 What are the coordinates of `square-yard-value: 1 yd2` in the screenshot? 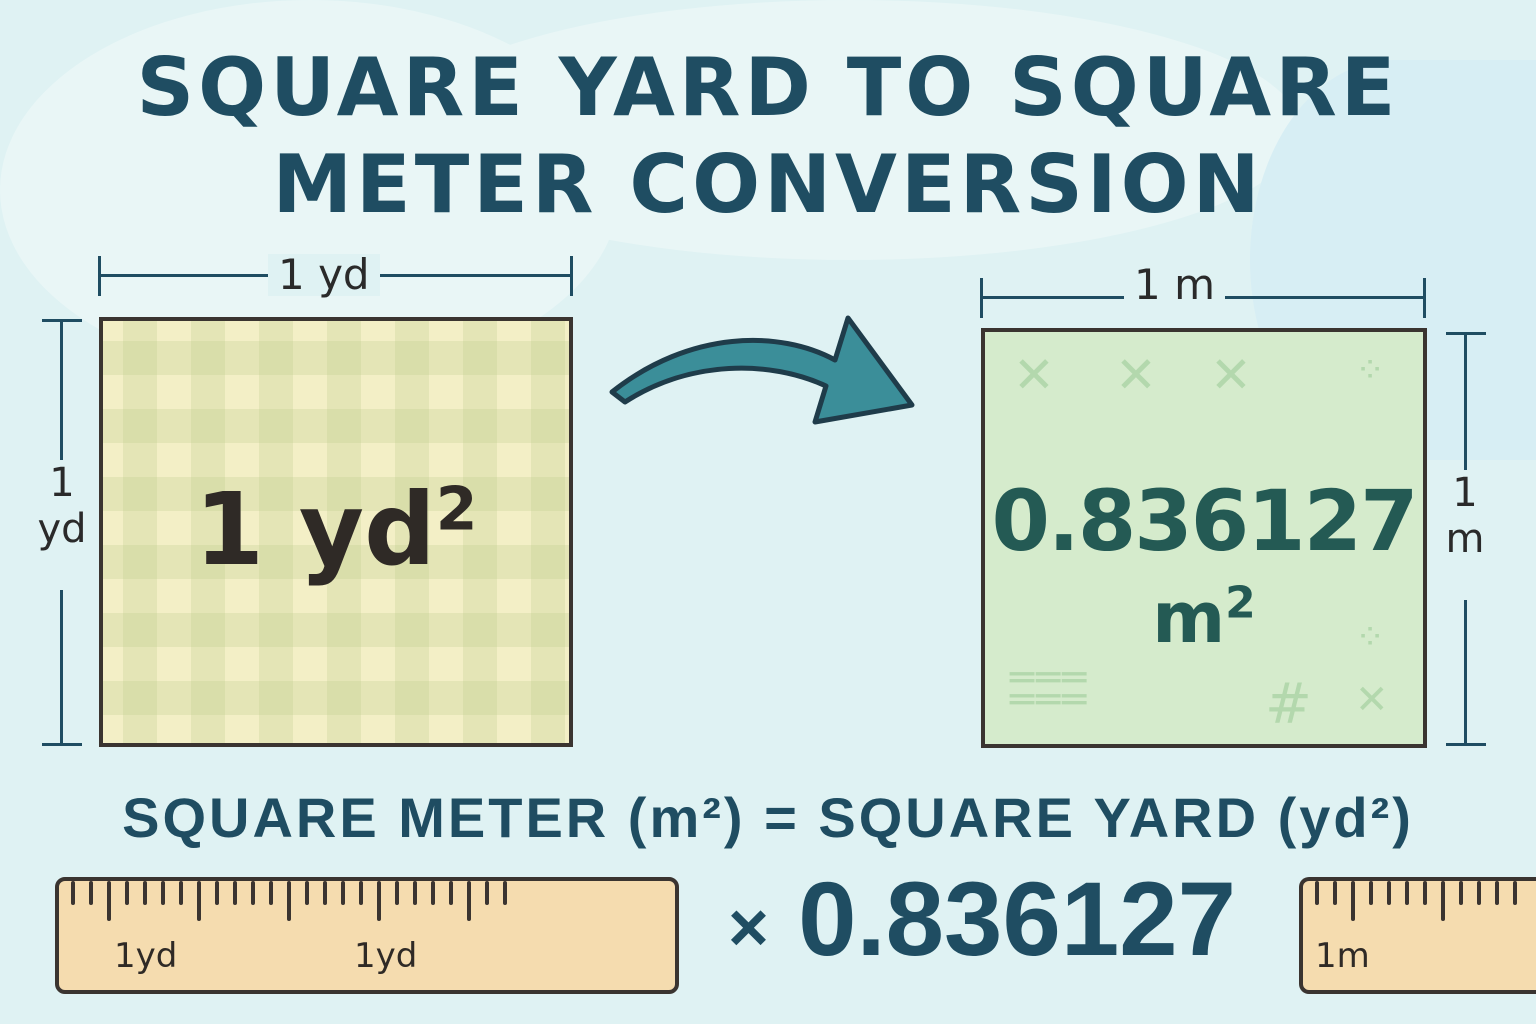 It's located at (336, 529).